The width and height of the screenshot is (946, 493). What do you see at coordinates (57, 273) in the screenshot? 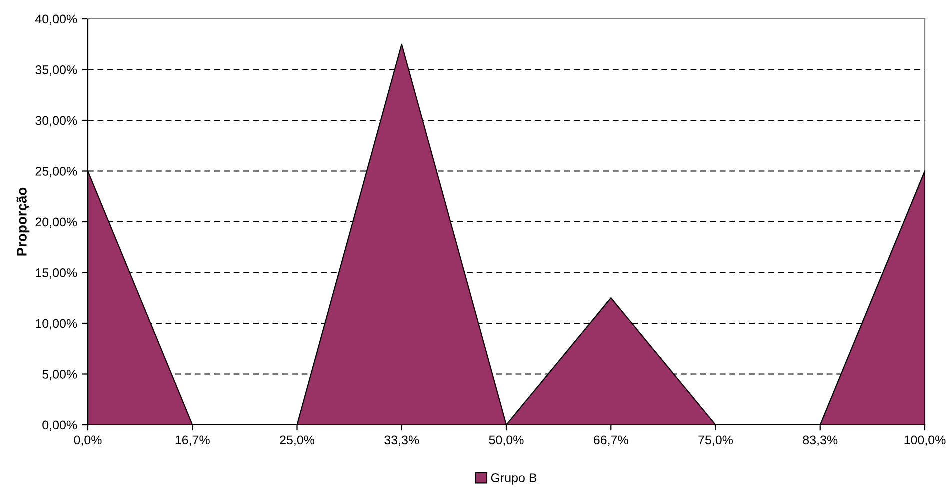
I see `y-tick-label: 15,00%` at bounding box center [57, 273].